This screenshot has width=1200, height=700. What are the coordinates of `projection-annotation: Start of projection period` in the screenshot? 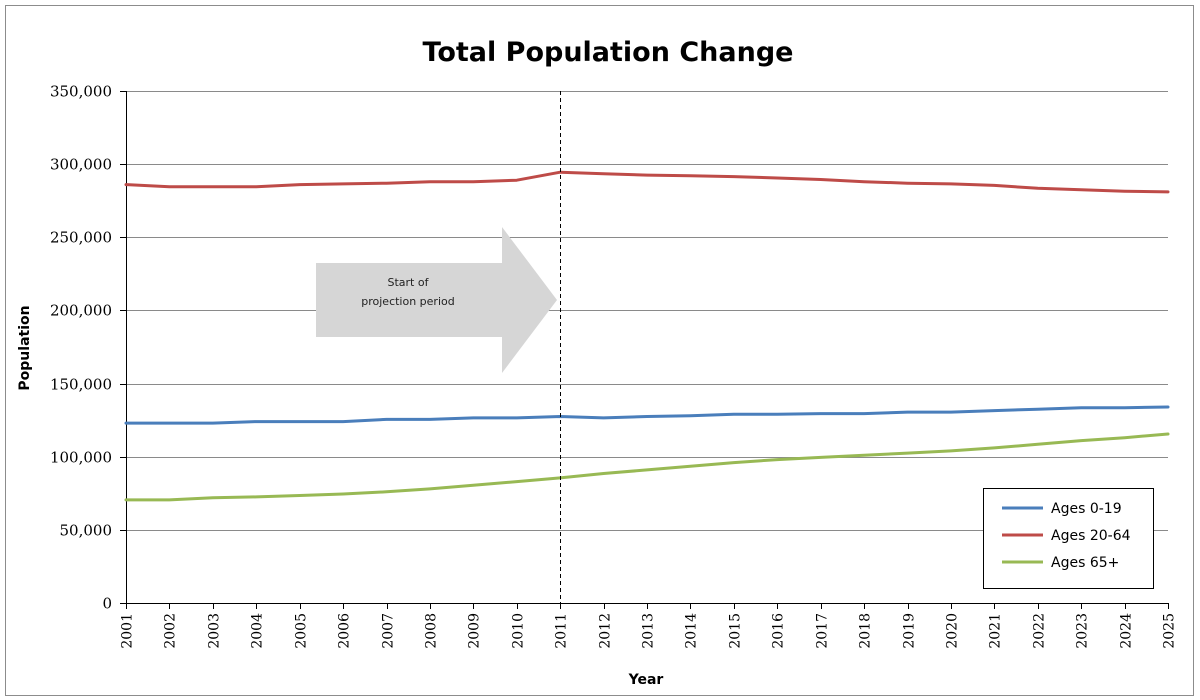 It's located at (436, 300).